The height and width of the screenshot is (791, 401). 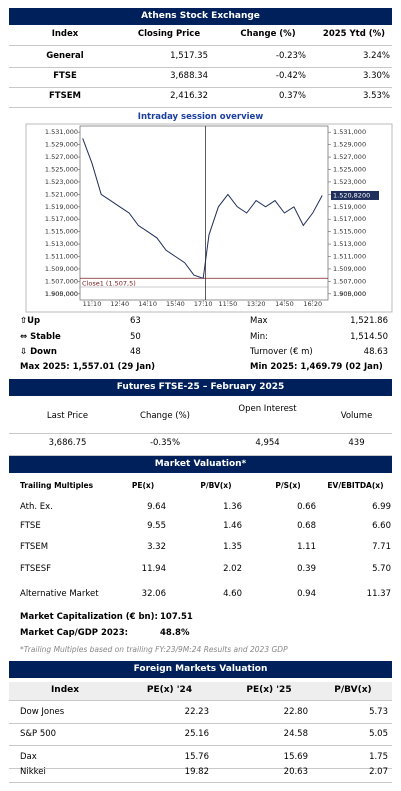 I want to click on breadth-cell: 50, so click(x=135, y=336).